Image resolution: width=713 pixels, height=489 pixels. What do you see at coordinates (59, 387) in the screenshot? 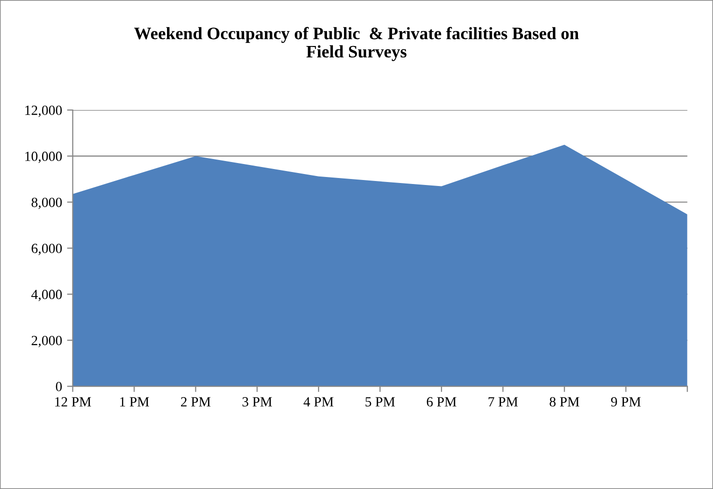
I see `y-tick-label: 0` at bounding box center [59, 387].